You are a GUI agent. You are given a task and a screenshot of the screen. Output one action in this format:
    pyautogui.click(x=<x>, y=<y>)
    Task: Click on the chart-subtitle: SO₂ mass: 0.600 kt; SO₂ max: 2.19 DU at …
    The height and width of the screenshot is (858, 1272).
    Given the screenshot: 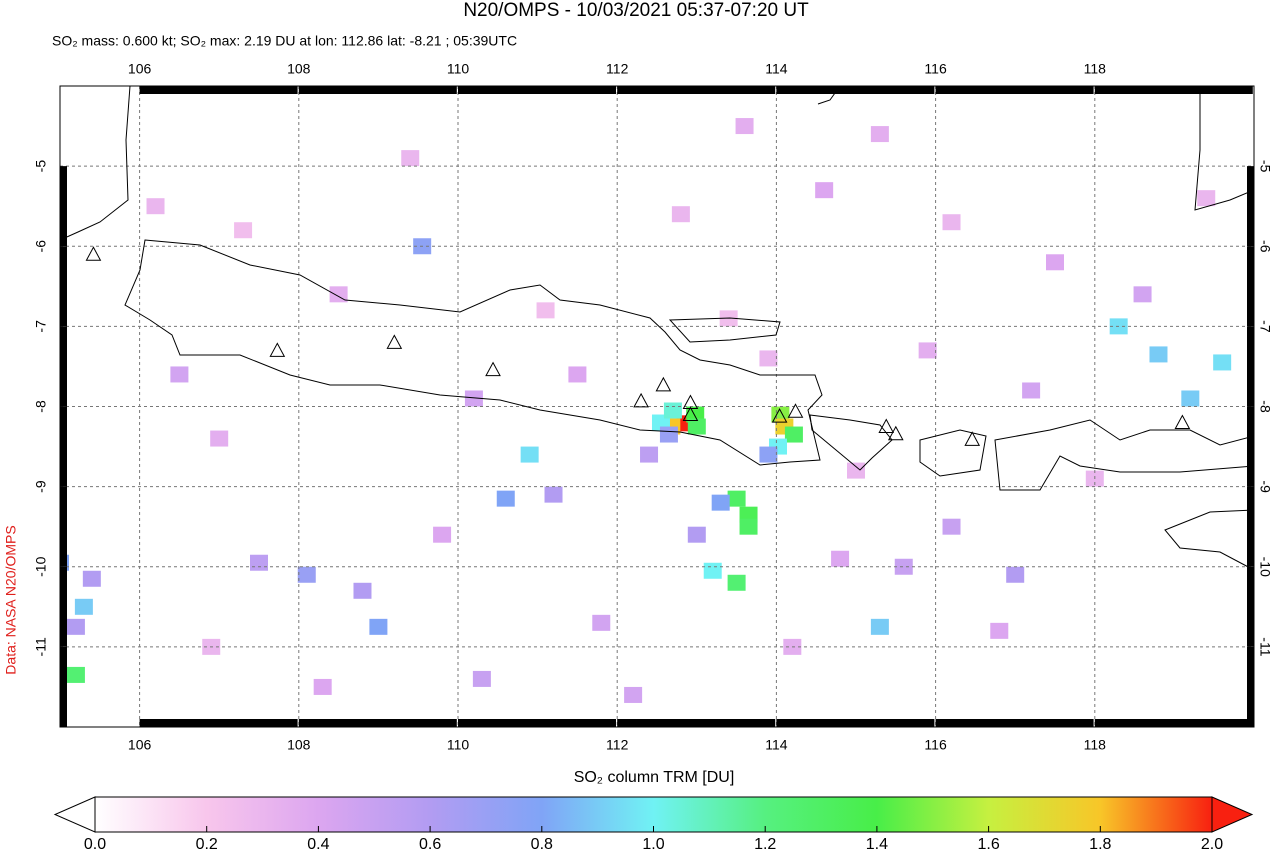 What is the action you would take?
    pyautogui.click(x=284, y=41)
    